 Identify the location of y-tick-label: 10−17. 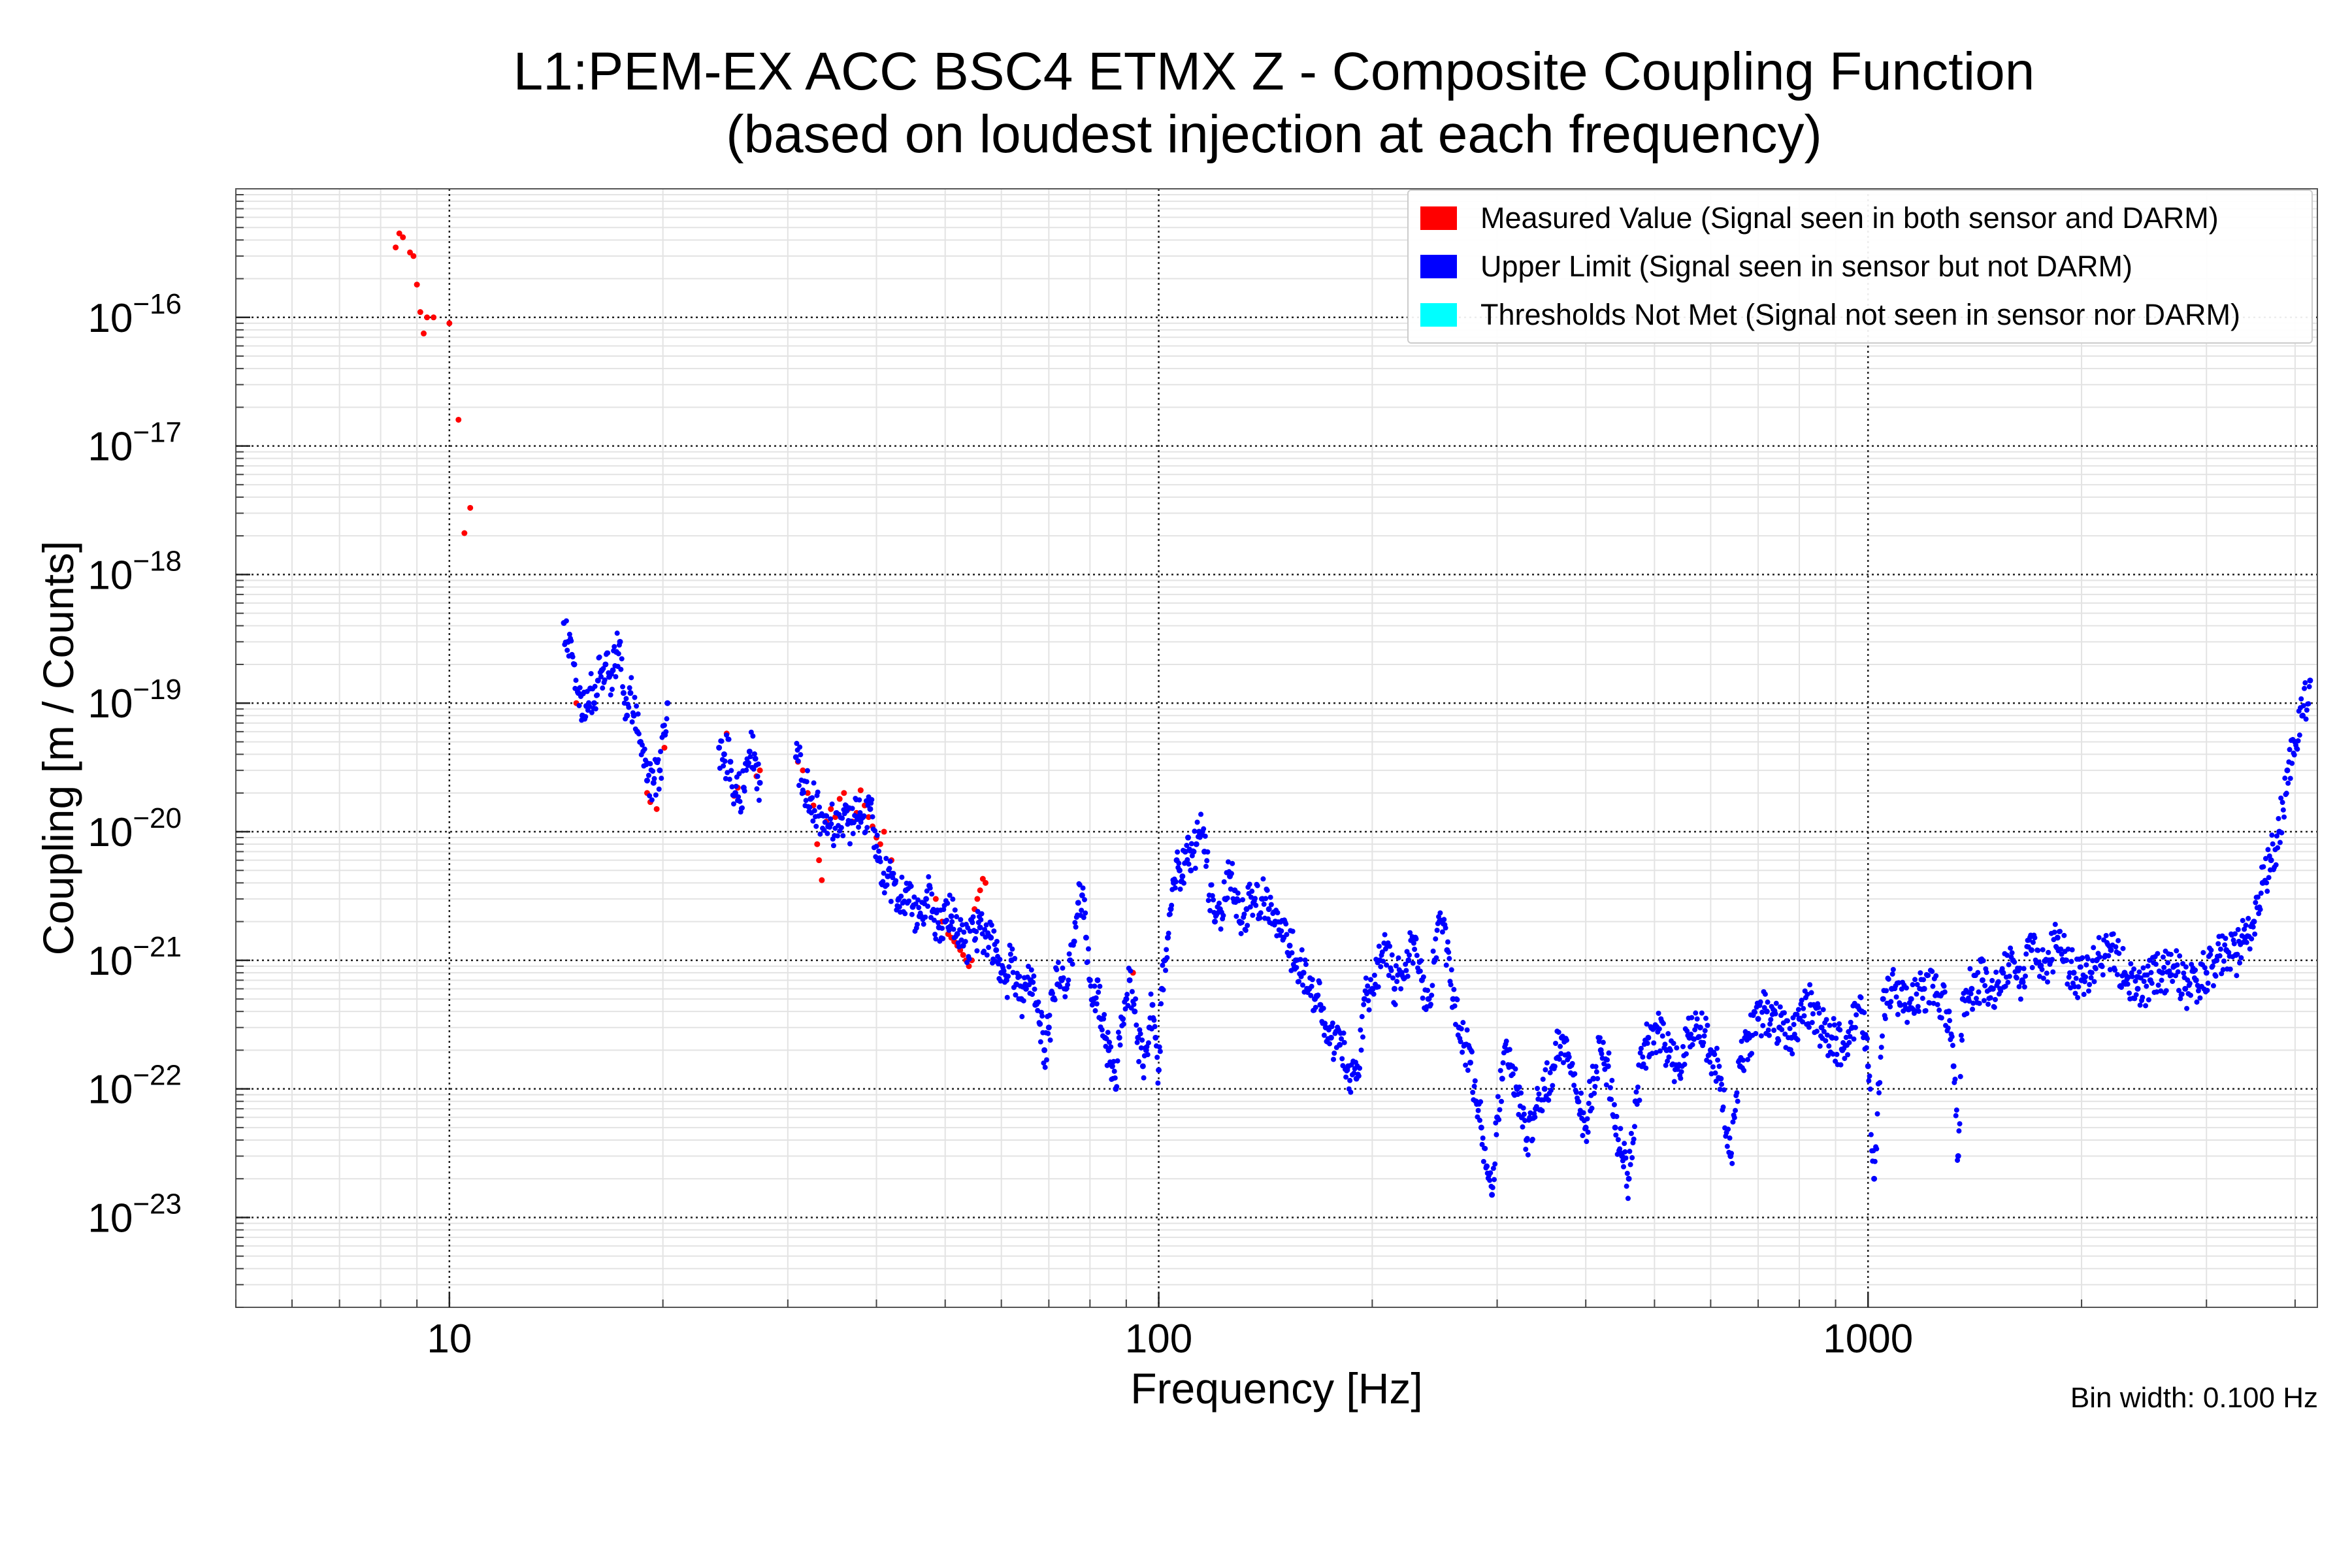
(135, 443).